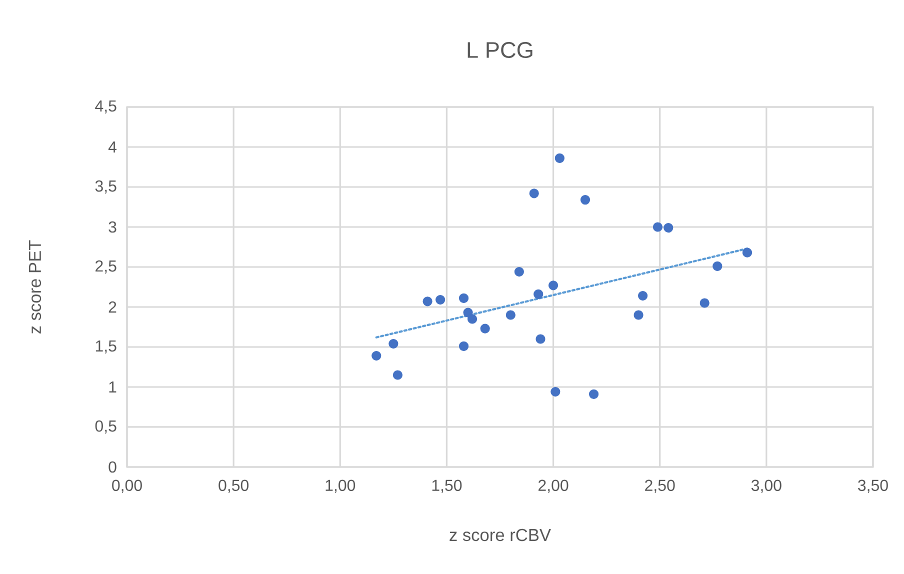 The height and width of the screenshot is (574, 904). What do you see at coordinates (553, 486) in the screenshot?
I see `x-tick-label: 2,00` at bounding box center [553, 486].